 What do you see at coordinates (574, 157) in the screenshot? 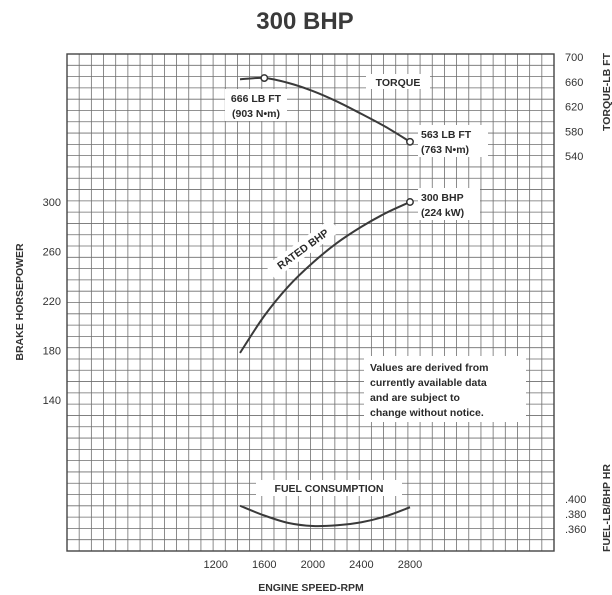
I see `torque-tick-label: 540` at bounding box center [574, 157].